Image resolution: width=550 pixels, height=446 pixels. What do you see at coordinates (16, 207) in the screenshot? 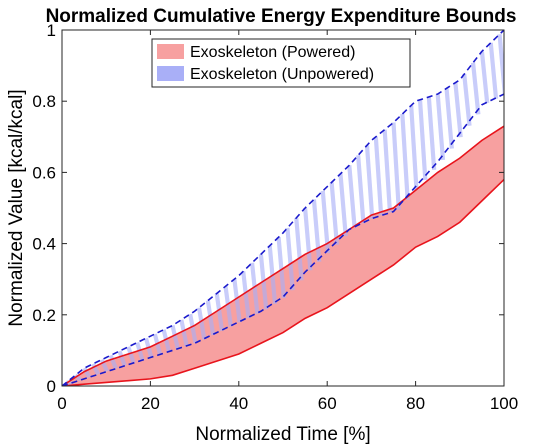
I see `y-axis-label: Normalized Value [kcal/kcal]` at bounding box center [16, 207].